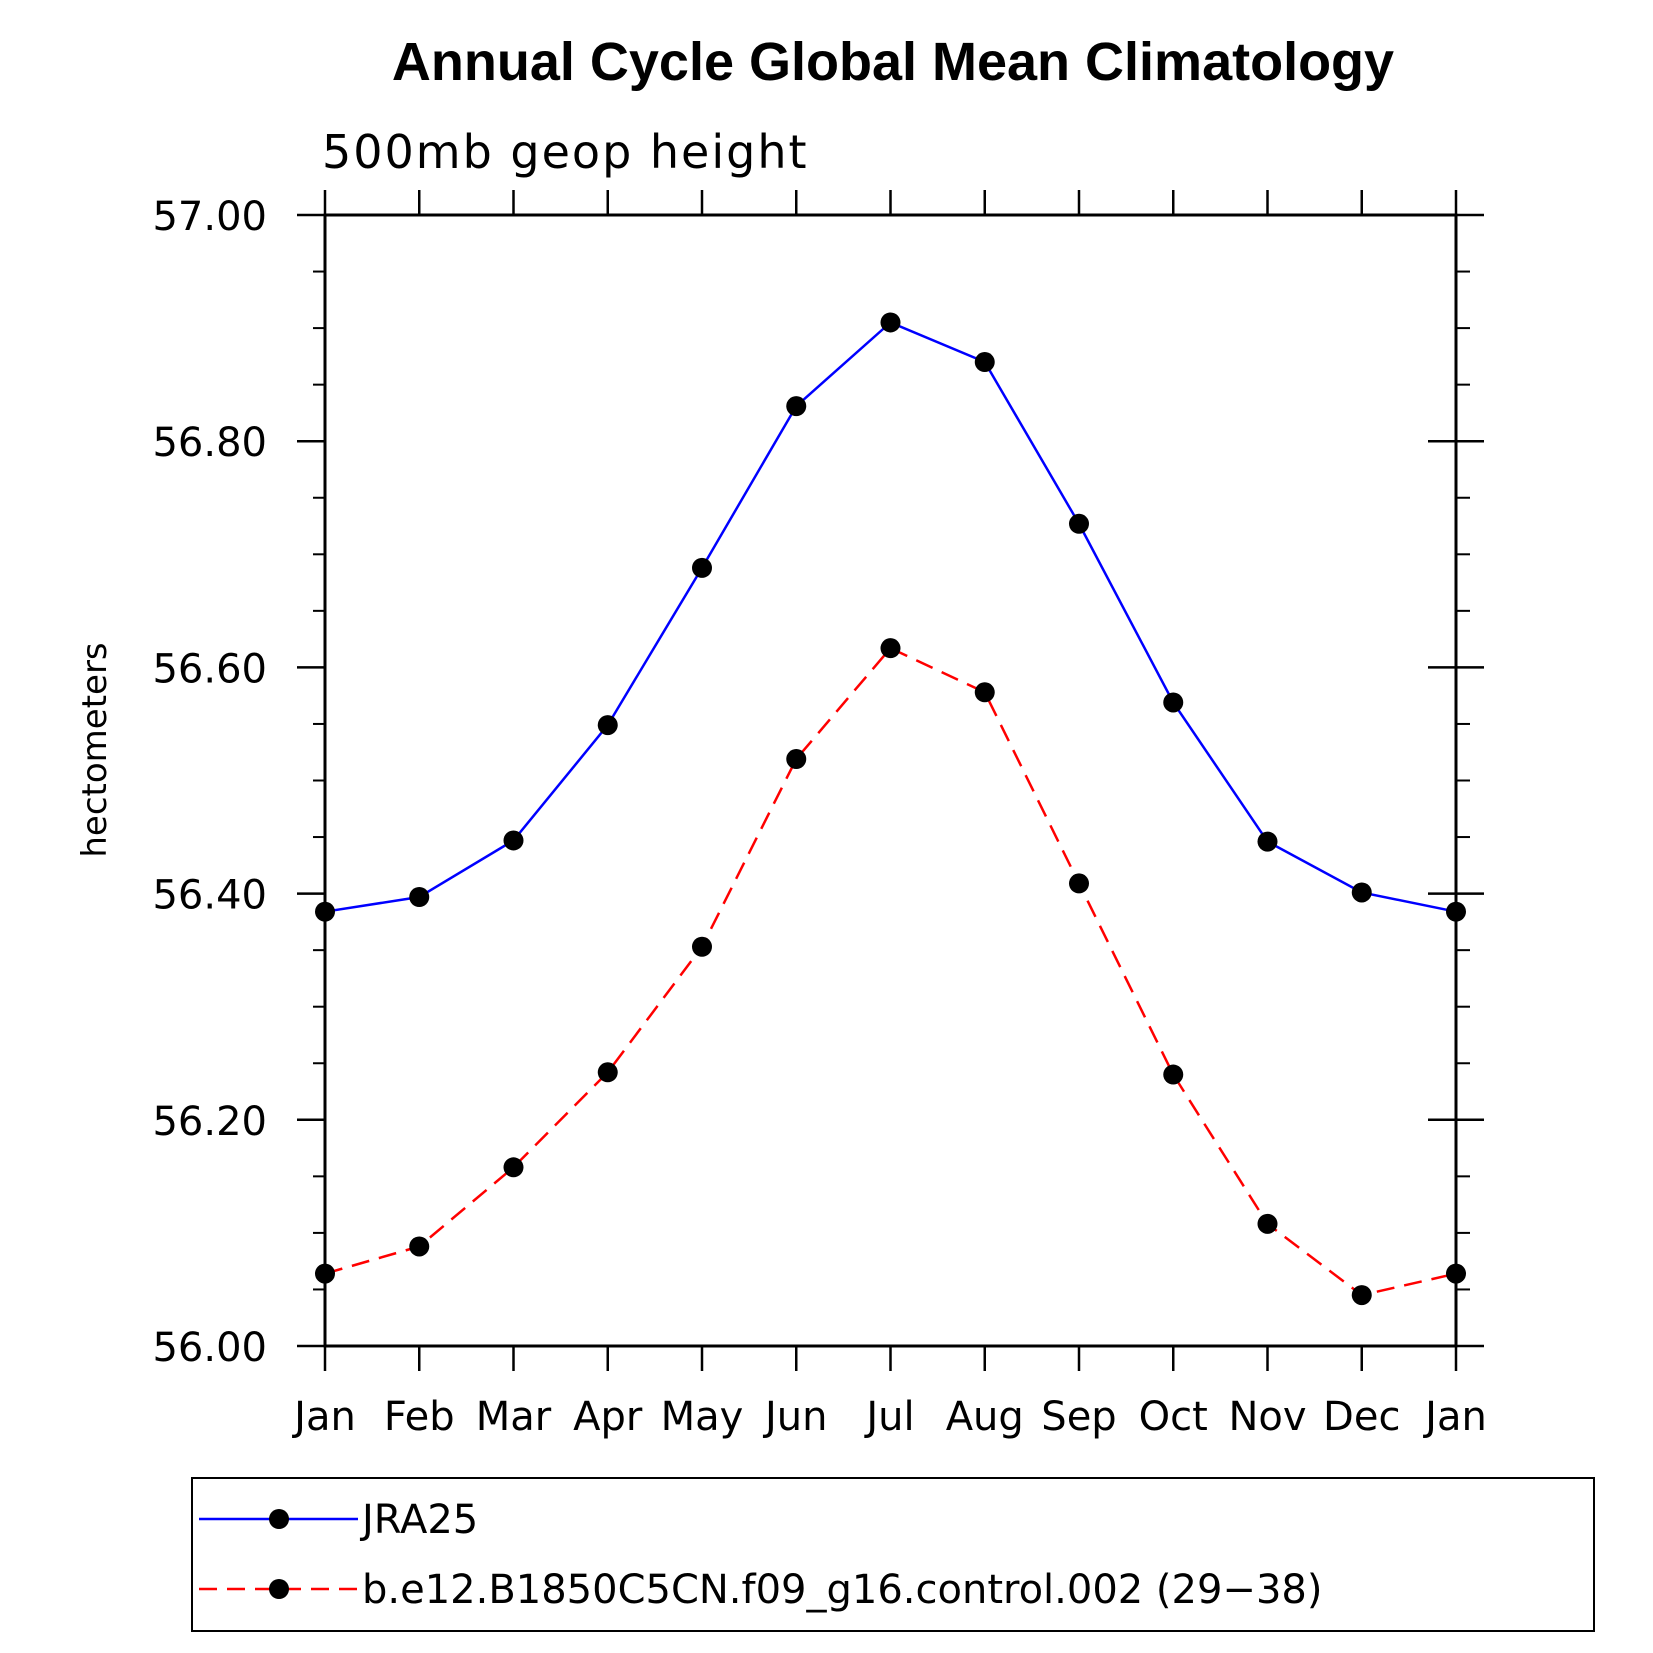 The width and height of the screenshot is (1653, 1653). I want to click on x-tick-label: Jul, so click(888, 1417).